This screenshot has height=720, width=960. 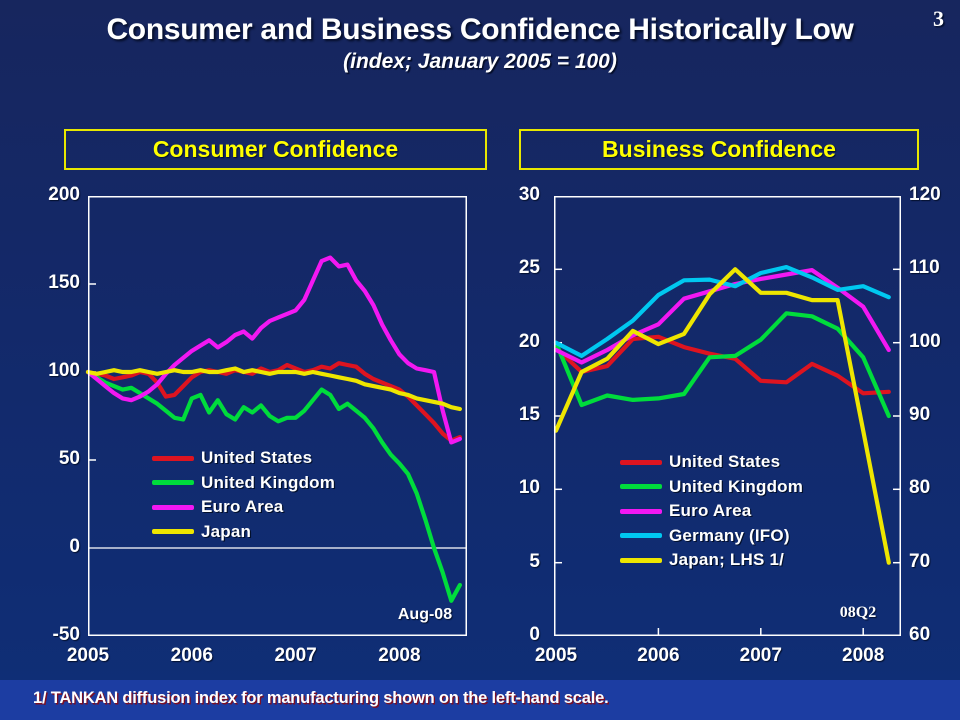 What do you see at coordinates (920, 634) in the screenshot?
I see `y-tick-label: 60` at bounding box center [920, 634].